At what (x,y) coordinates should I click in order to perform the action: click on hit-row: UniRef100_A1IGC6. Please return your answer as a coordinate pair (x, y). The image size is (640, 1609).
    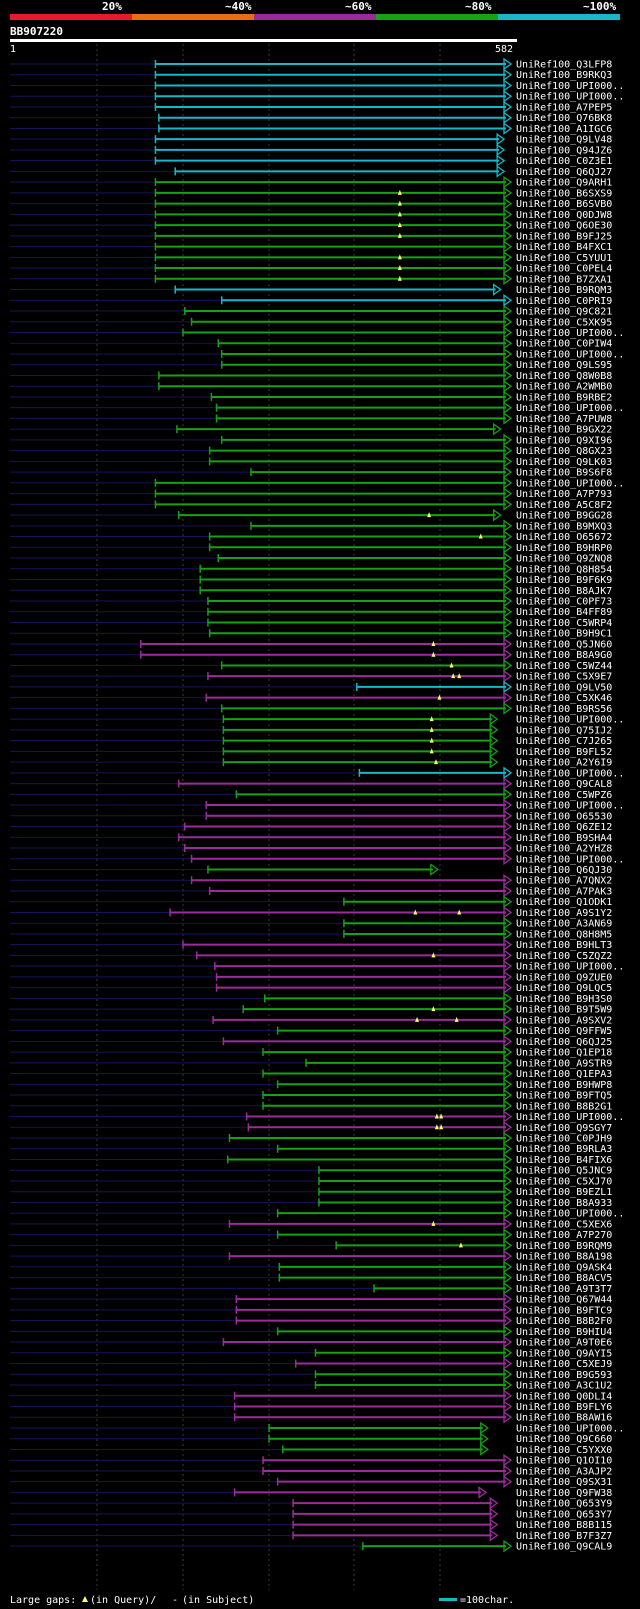
    Looking at the image, I should click on (311, 128).